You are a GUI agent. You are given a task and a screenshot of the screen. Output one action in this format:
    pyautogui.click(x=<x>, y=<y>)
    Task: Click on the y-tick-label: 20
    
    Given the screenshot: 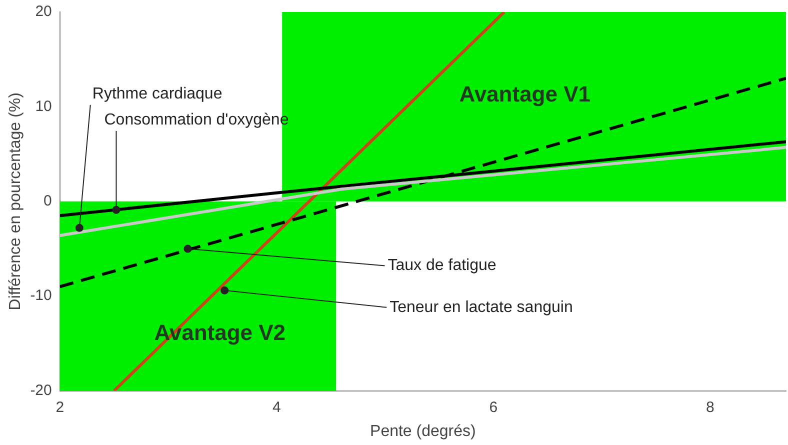 What is the action you would take?
    pyautogui.click(x=43, y=11)
    